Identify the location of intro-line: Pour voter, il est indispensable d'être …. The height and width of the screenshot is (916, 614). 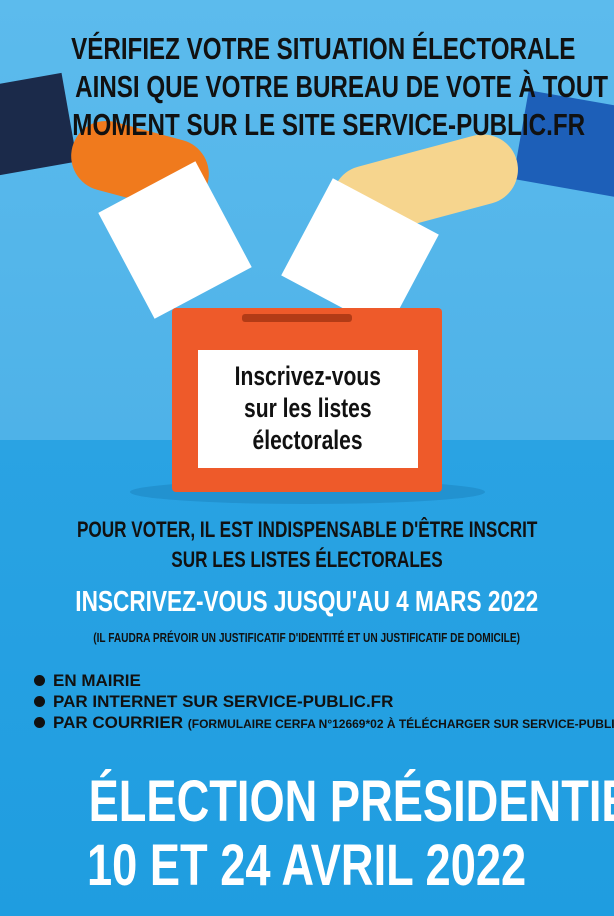
(307, 529).